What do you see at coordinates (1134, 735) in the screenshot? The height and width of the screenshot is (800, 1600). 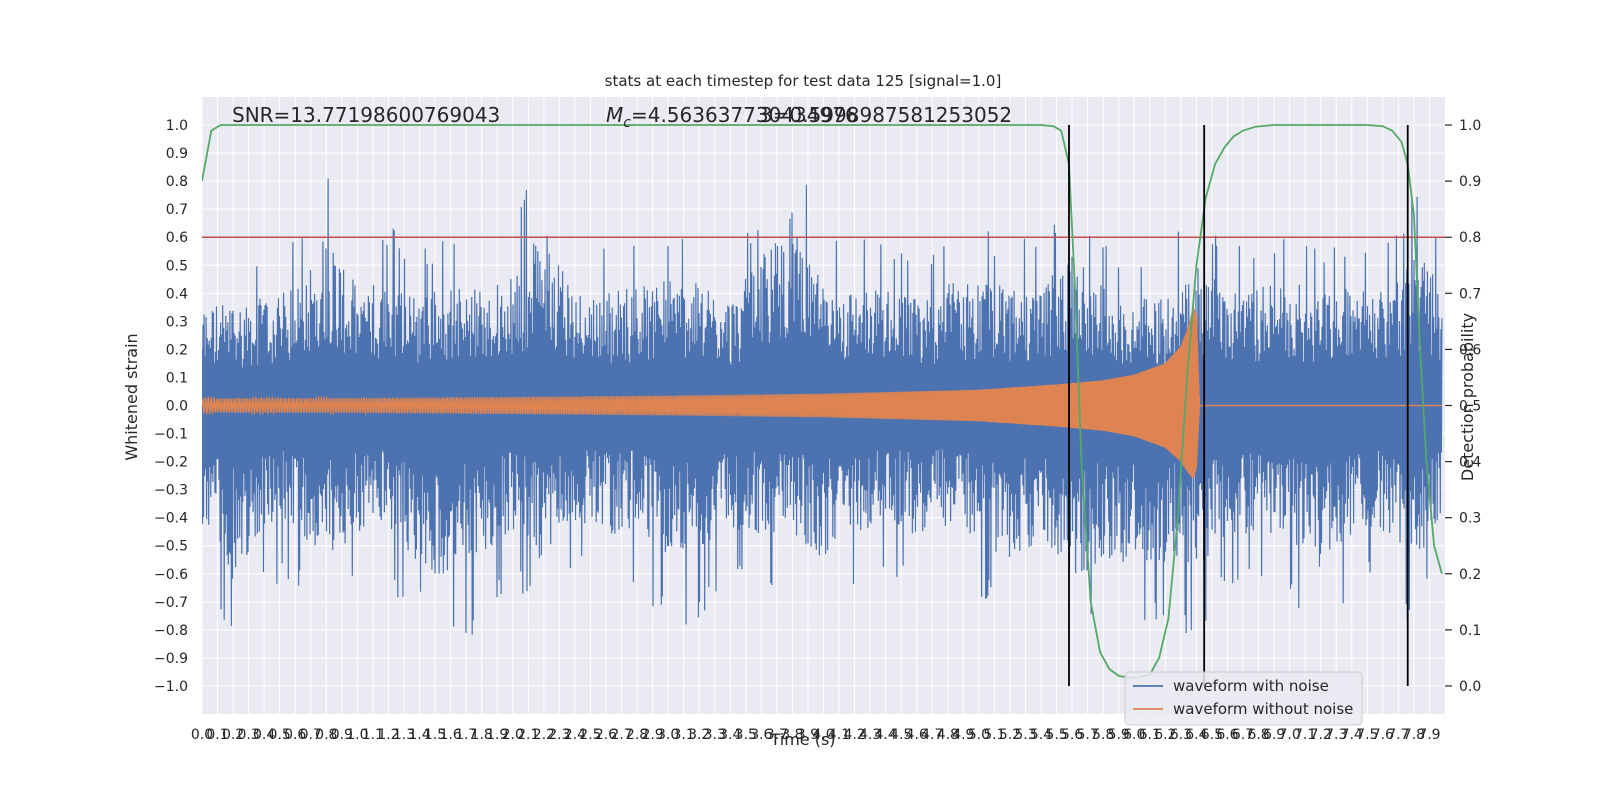 I see `x-tick-label: 6.0` at bounding box center [1134, 735].